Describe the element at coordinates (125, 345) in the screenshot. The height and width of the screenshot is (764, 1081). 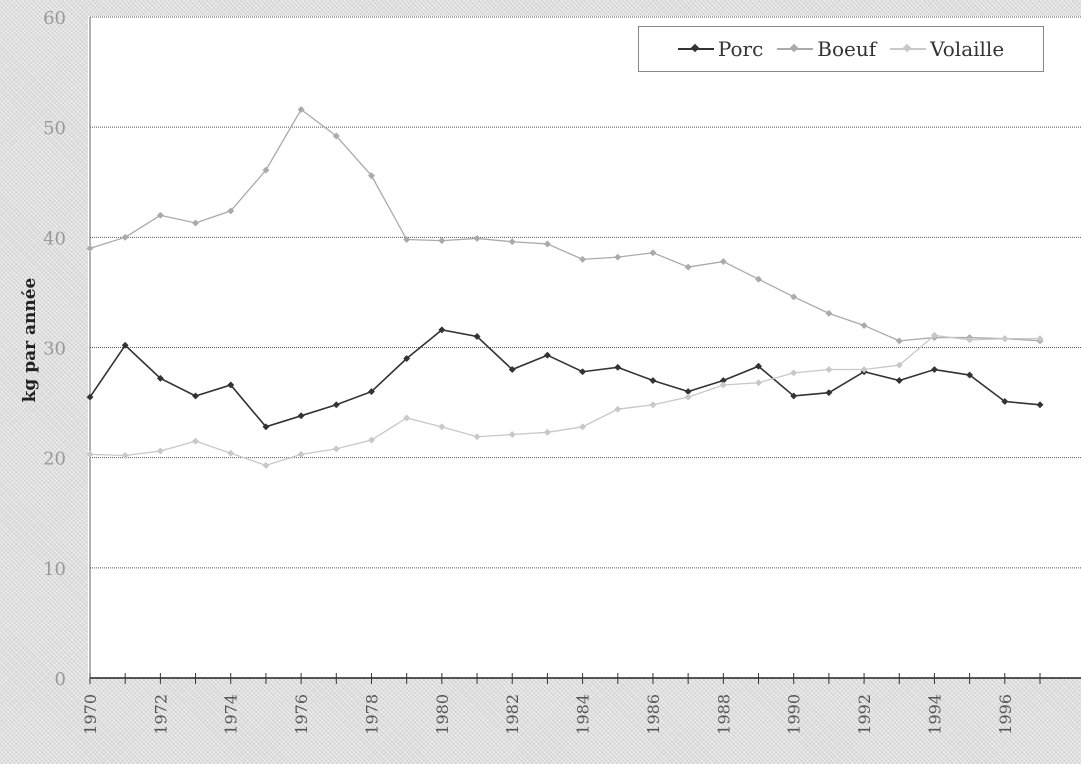
I see `data-point-porc-1971` at that location.